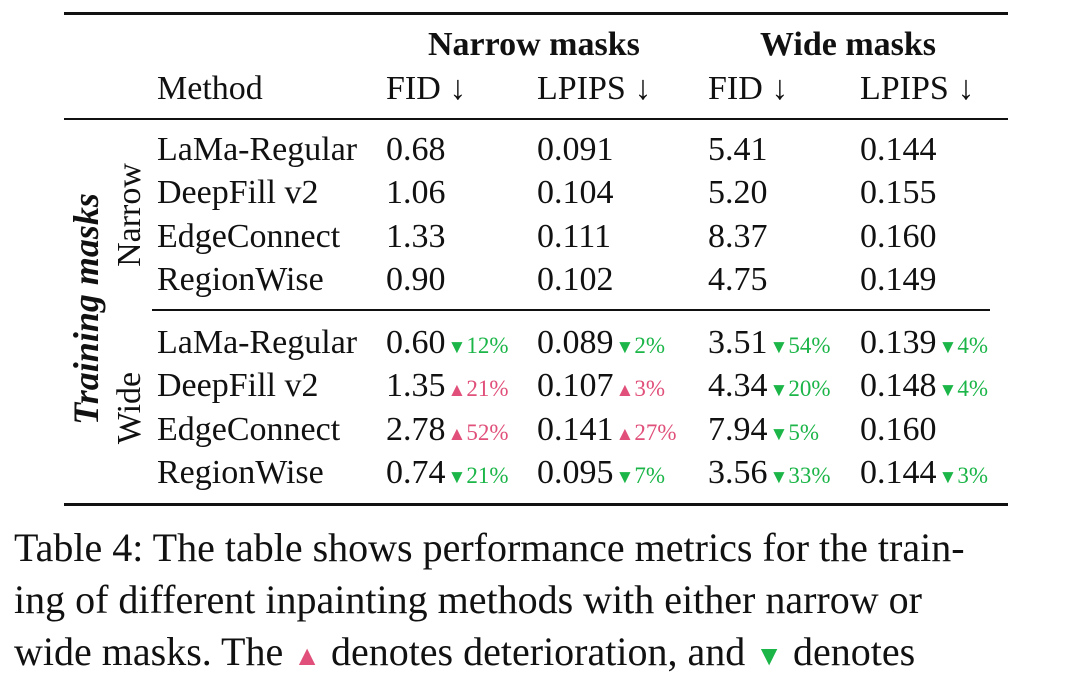 The width and height of the screenshot is (1080, 683). I want to click on metric-cell: 0.095 ▼7%, so click(601, 473).